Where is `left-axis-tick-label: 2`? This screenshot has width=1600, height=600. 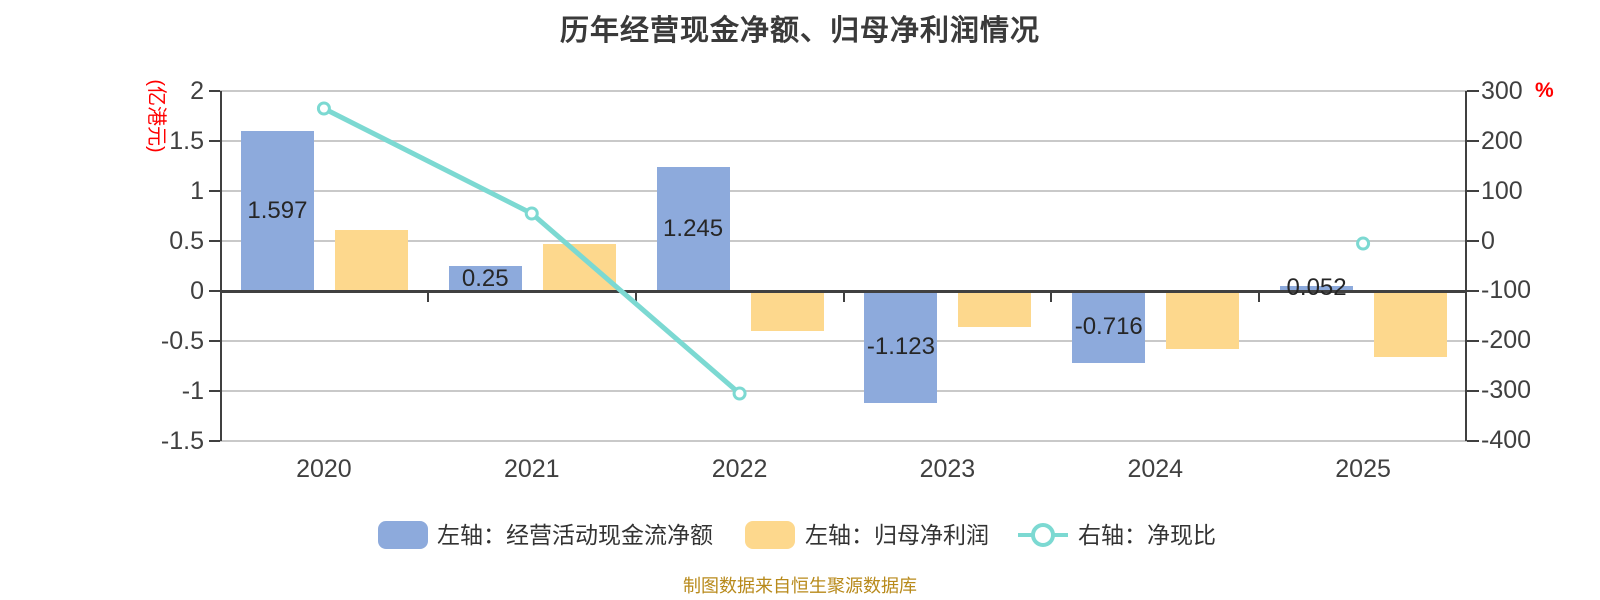 left-axis-tick-label: 2 is located at coordinates (197, 91).